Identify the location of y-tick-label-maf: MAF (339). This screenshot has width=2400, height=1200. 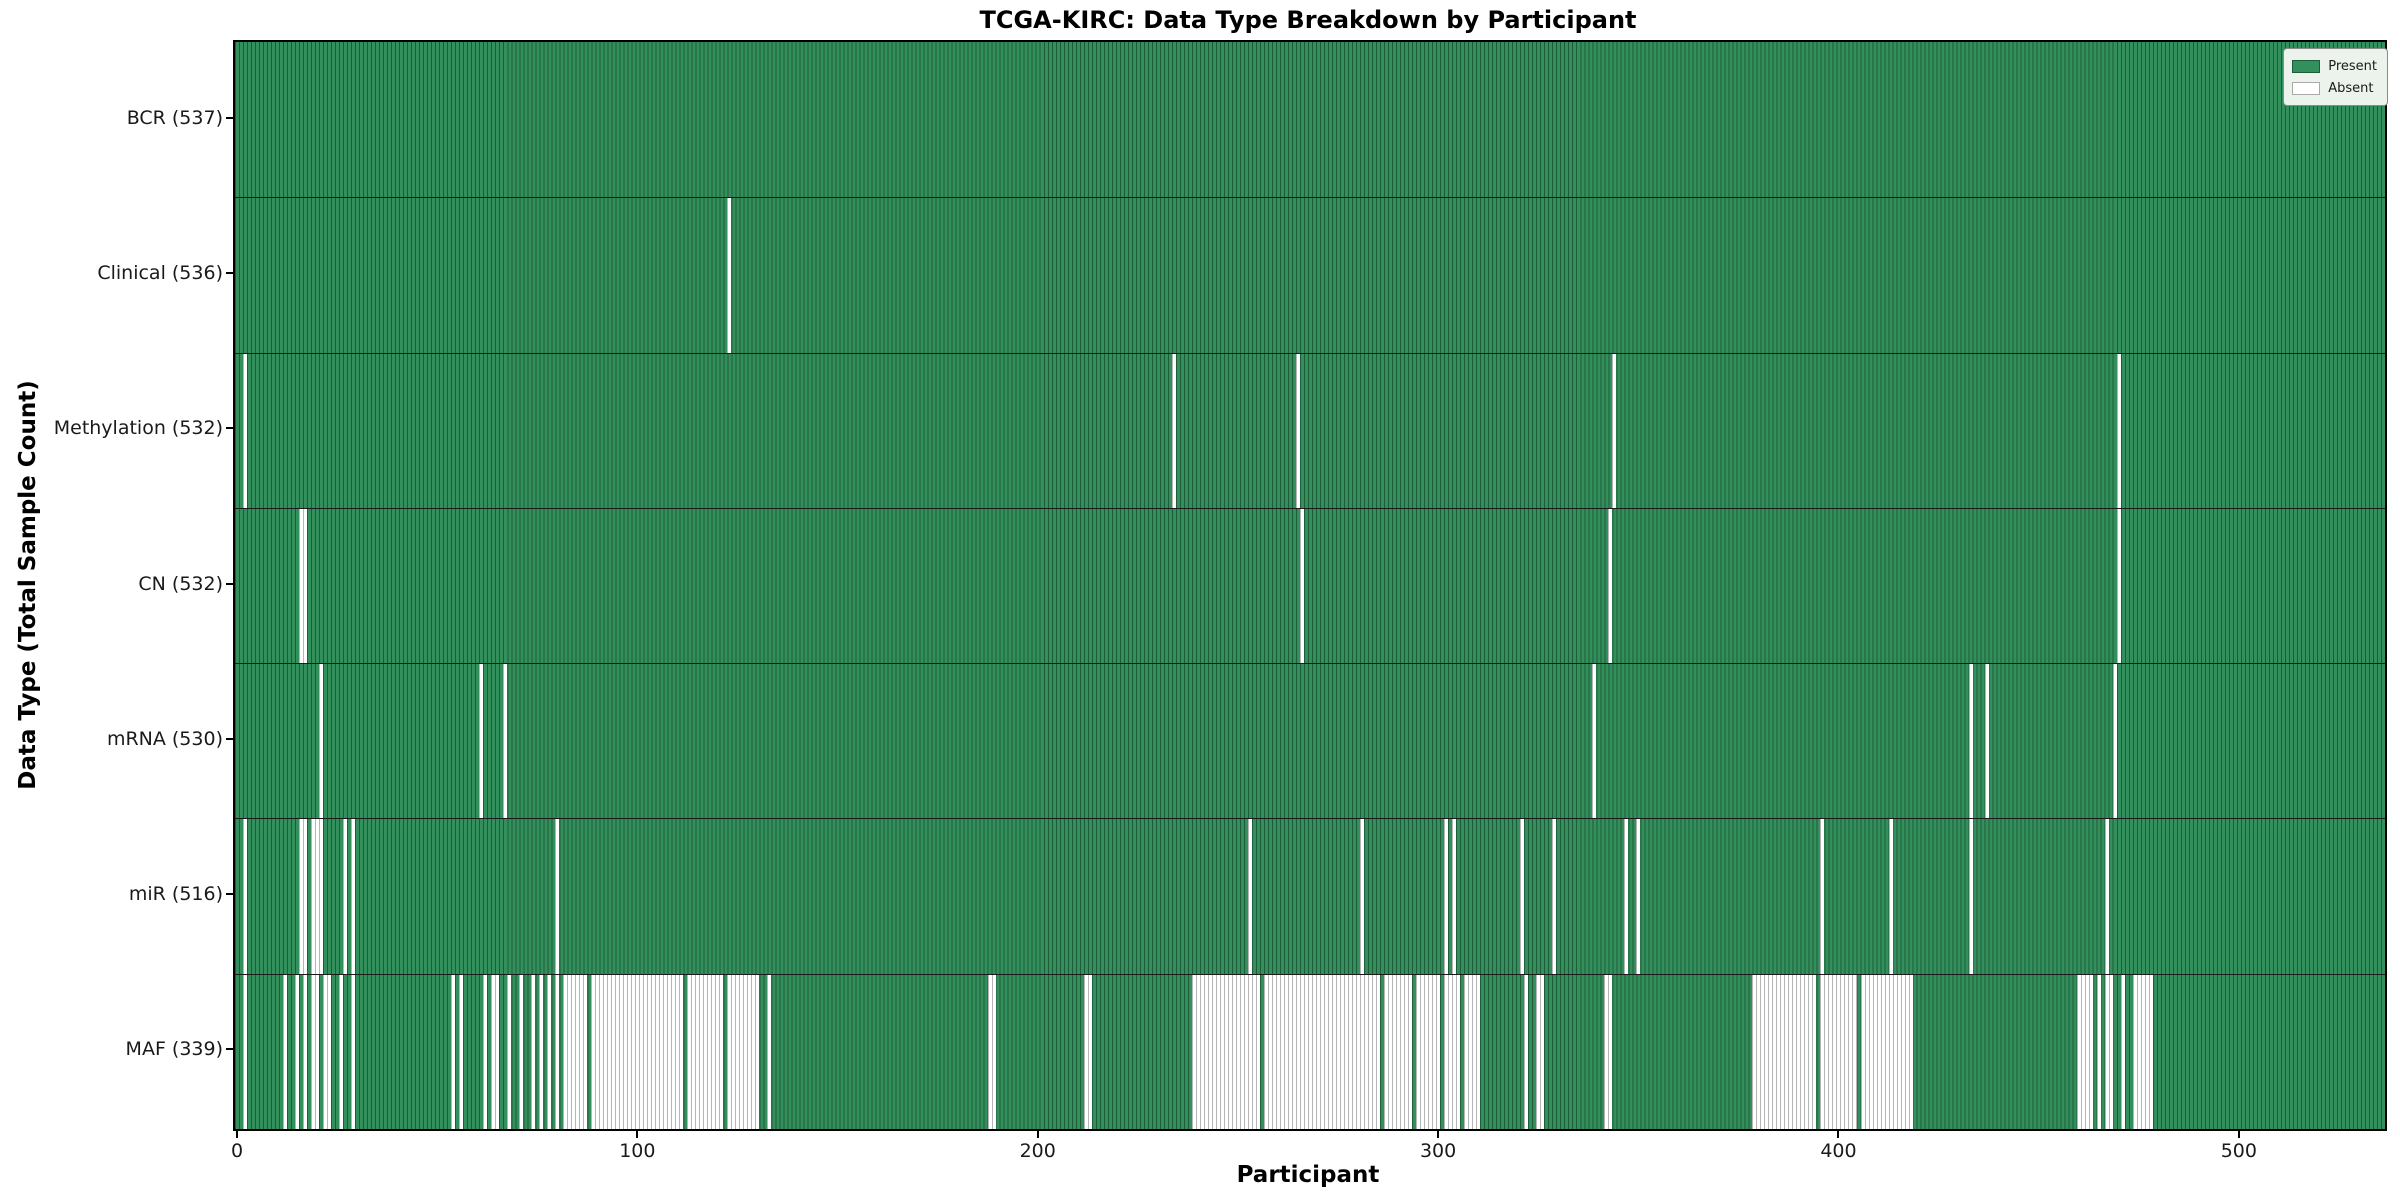
(174, 1049).